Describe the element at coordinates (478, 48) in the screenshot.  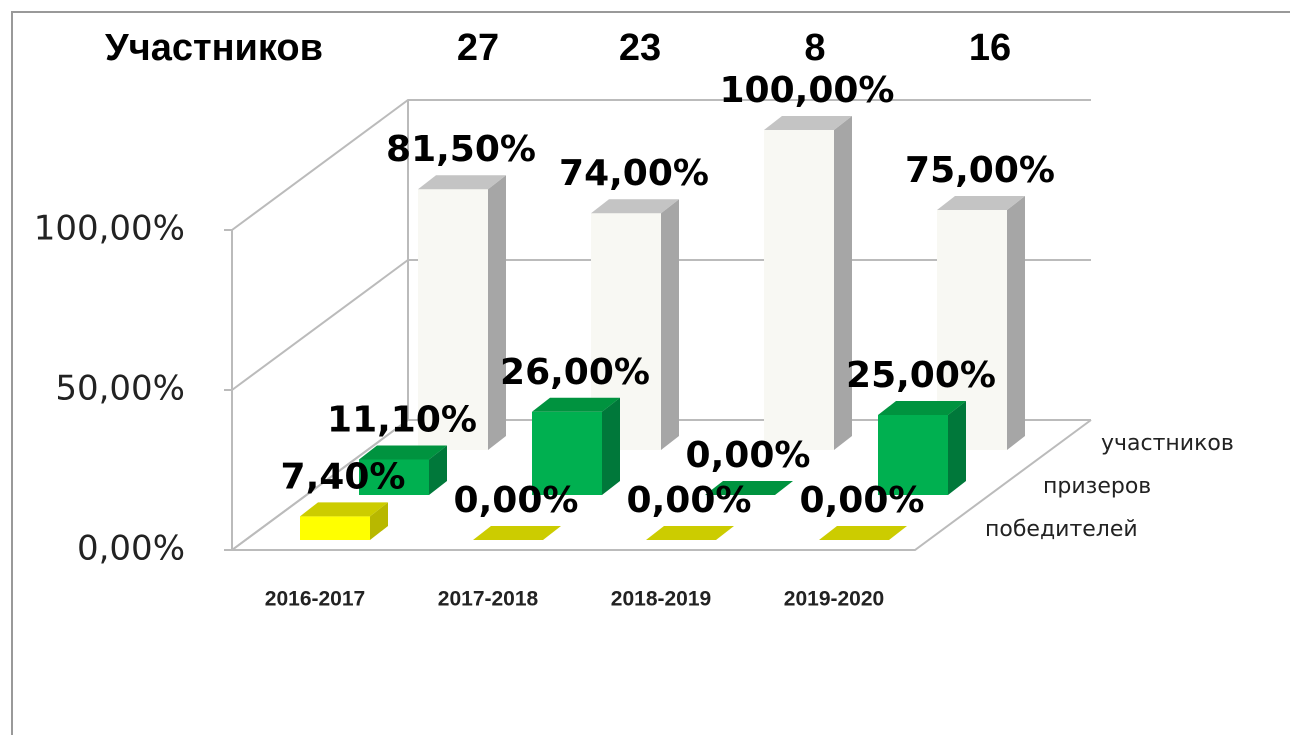
I see `header-value: 27` at that location.